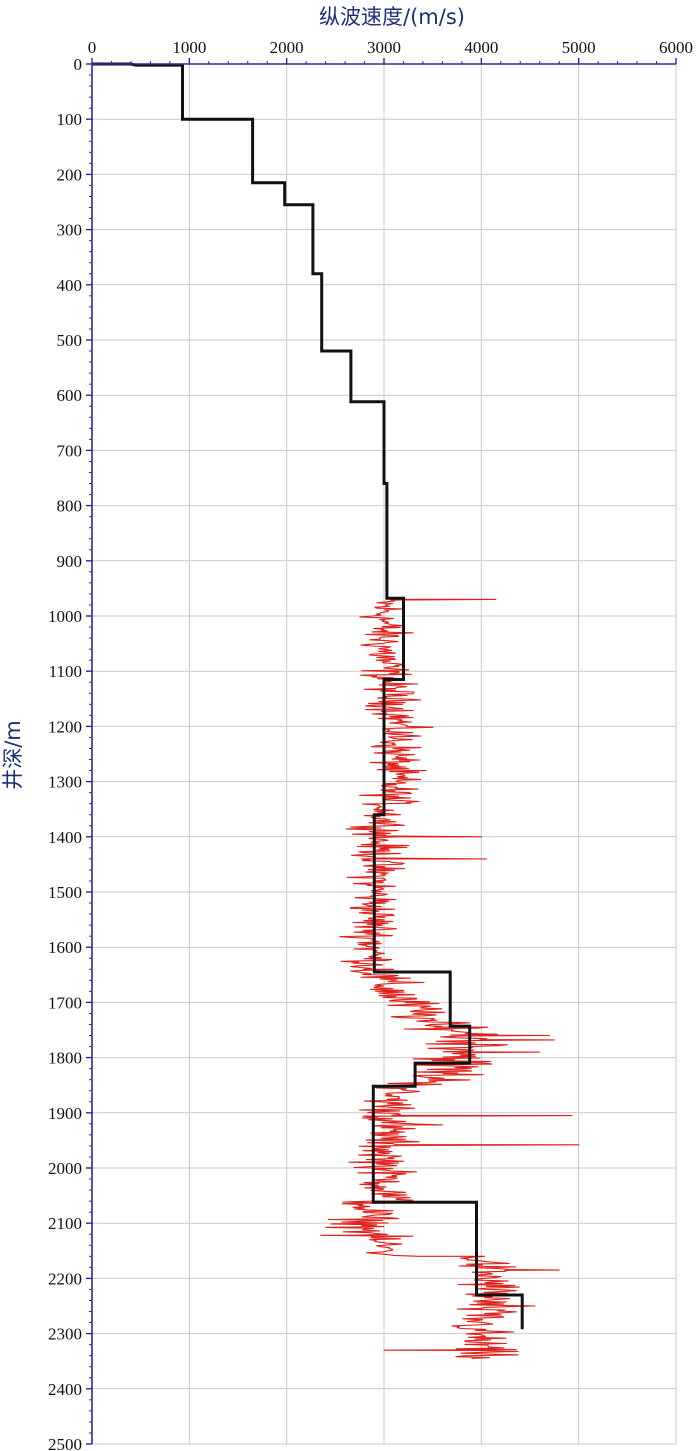 Image resolution: width=700 pixels, height=1451 pixels. What do you see at coordinates (392, 17) in the screenshot?
I see `x-axis-title: 纵波速度/(m/s)` at bounding box center [392, 17].